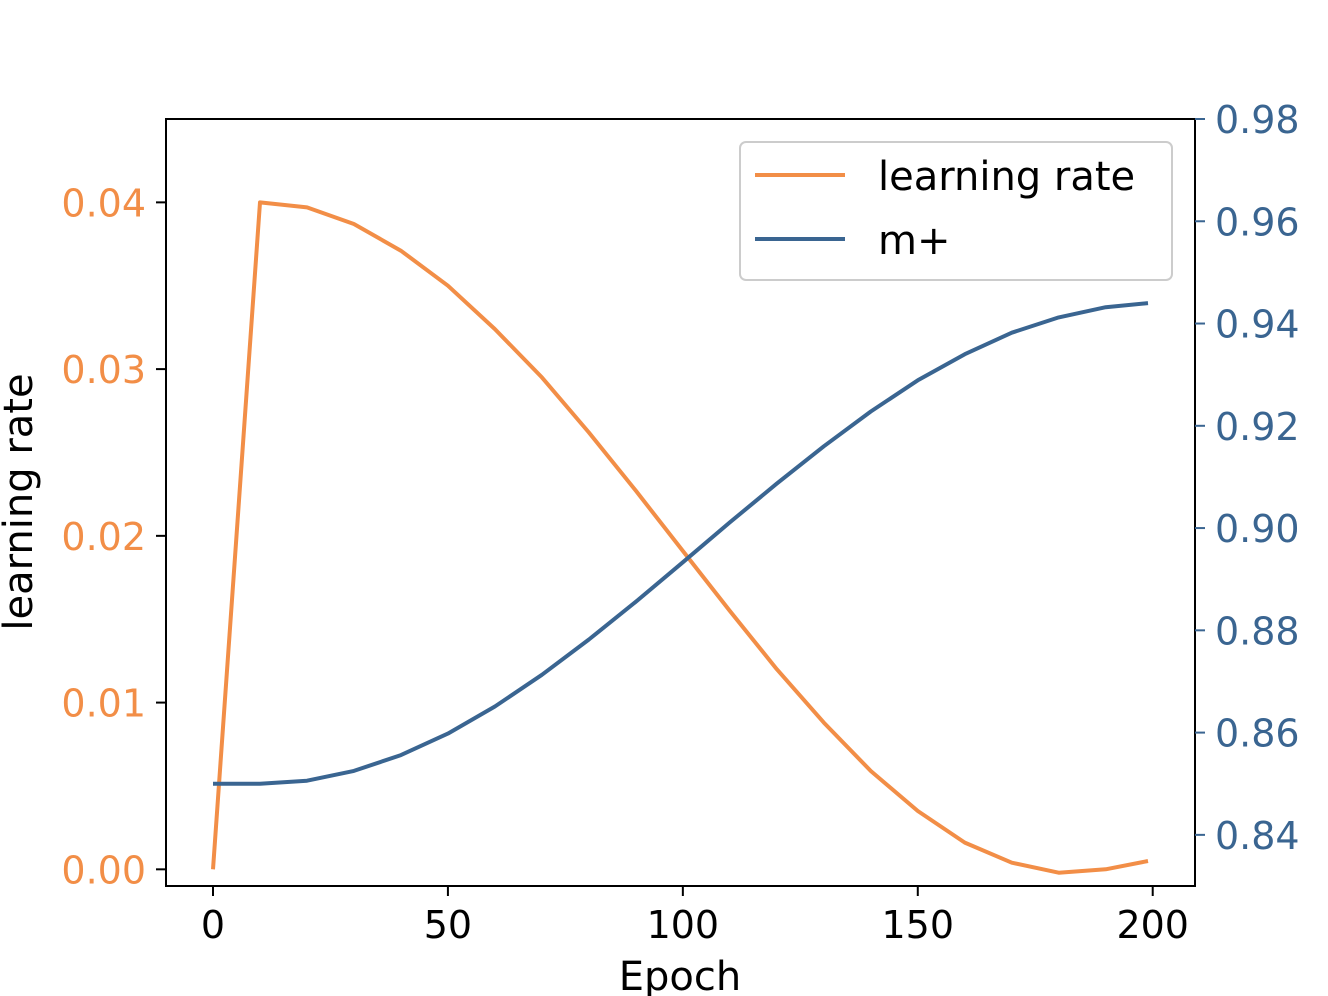 Image resolution: width=1328 pixels, height=996 pixels. I want to click on y-left-tick-label: 0.00, so click(103, 870).